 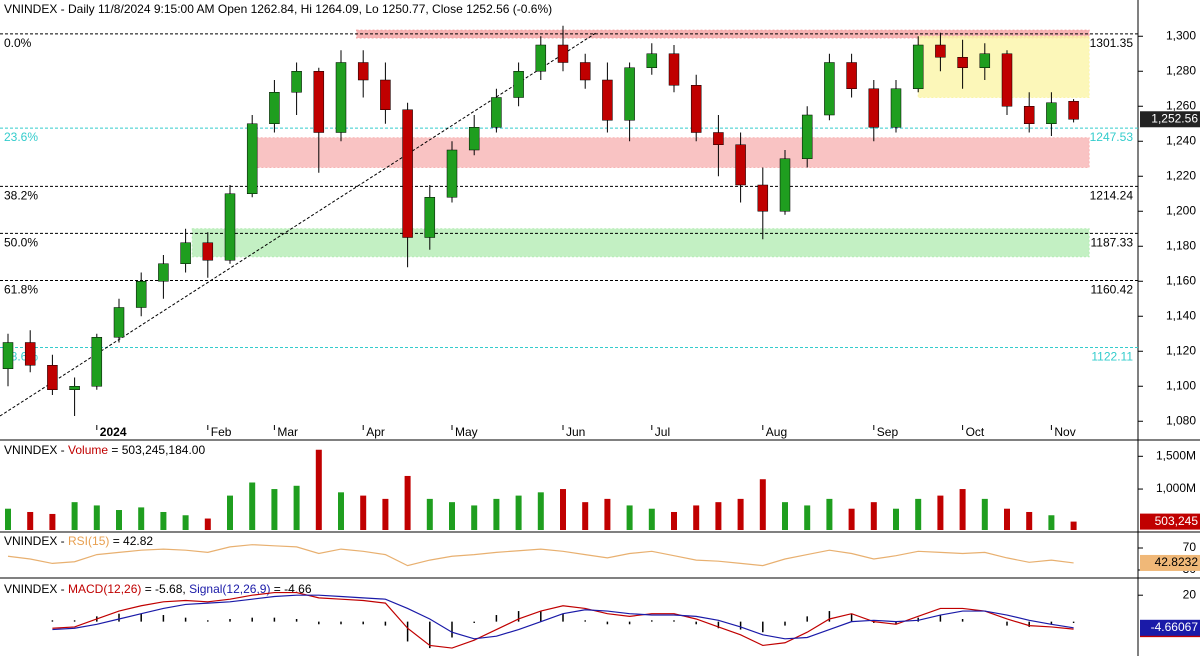 What do you see at coordinates (1174, 118) in the screenshot?
I see `last-value-label: 1,252.56` at bounding box center [1174, 118].